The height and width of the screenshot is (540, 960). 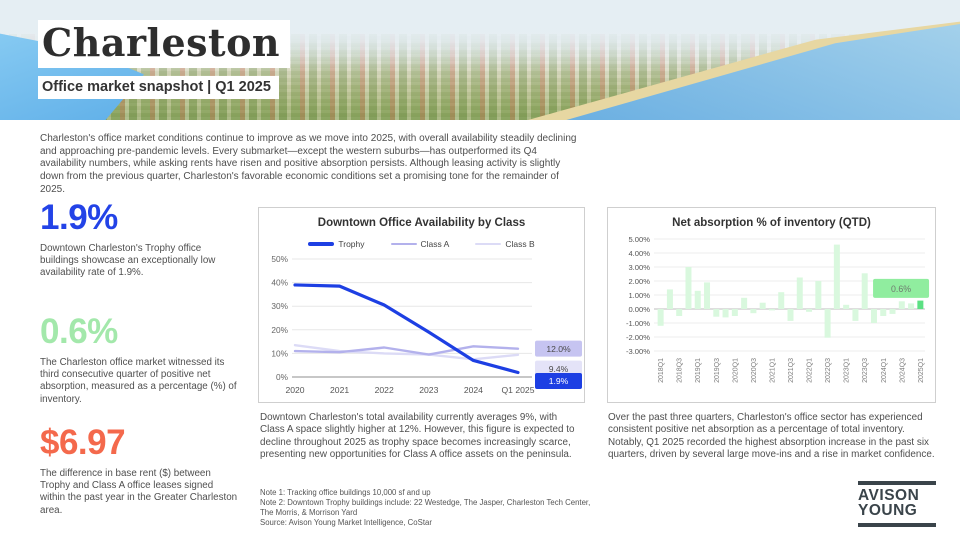 I want to click on svg-text: 40%, so click(x=279, y=283).